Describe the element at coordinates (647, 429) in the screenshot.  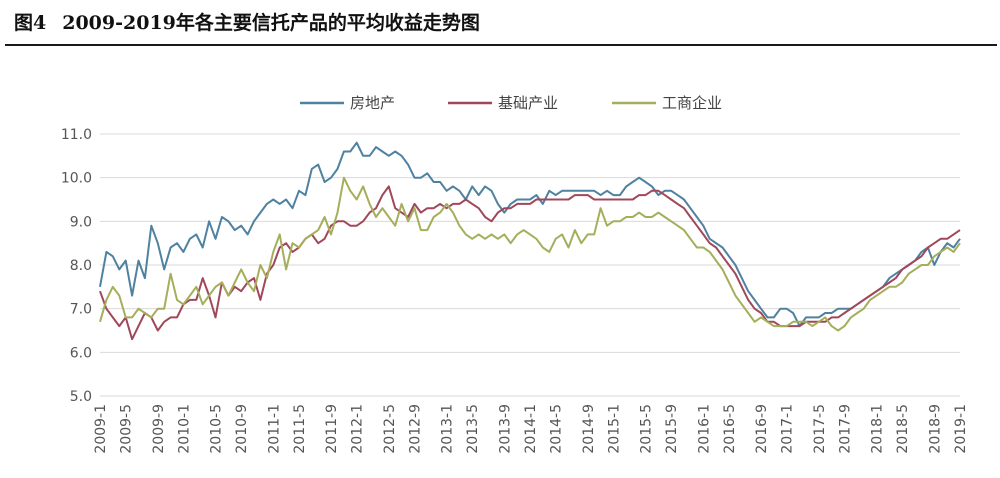
I see `x-tick-label: 2015-5` at that location.